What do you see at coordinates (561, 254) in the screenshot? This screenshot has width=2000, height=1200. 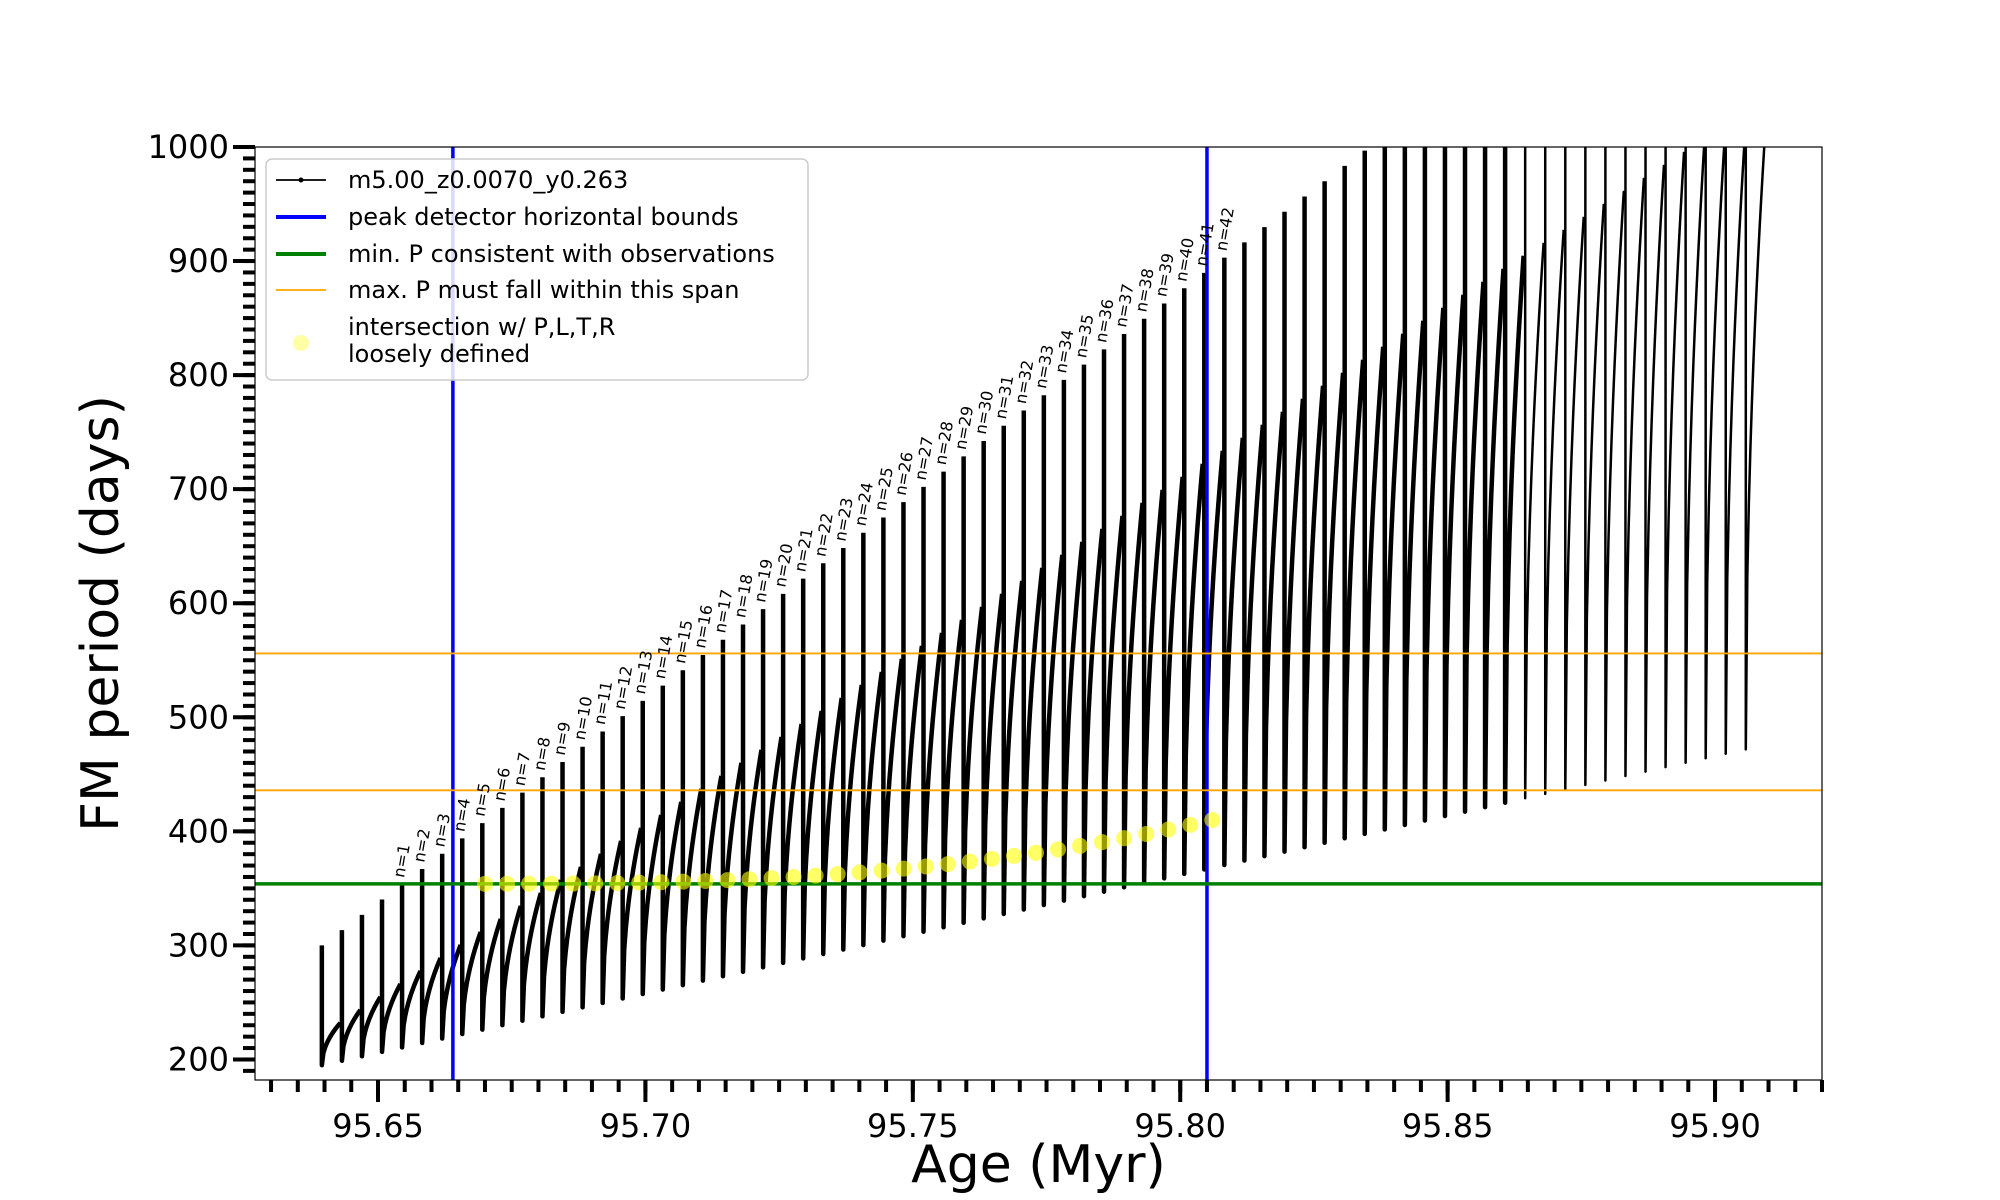 I see `legend-label: min. P consistent with observations` at bounding box center [561, 254].